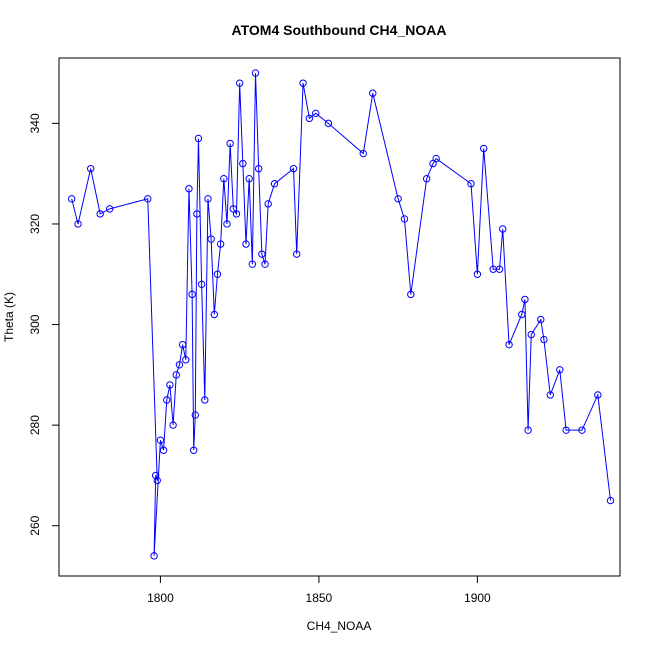  I want to click on y-axis-label: Theta (K), so click(9, 317).